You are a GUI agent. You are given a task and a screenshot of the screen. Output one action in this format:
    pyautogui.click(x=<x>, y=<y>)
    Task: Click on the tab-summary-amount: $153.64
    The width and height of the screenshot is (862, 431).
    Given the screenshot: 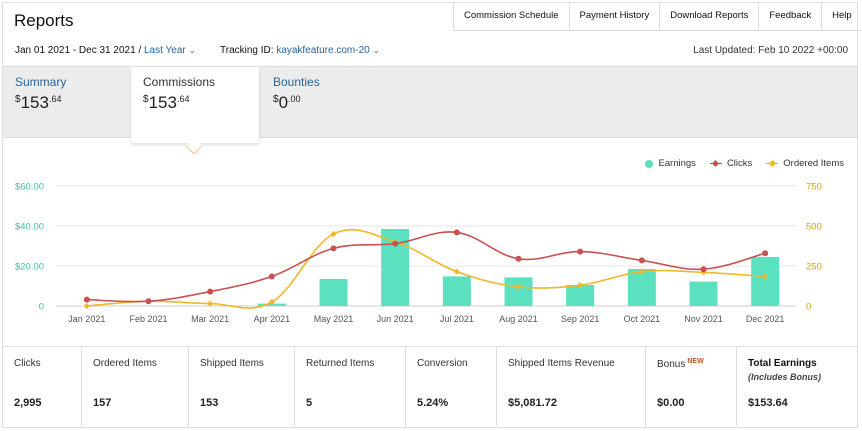 What is the action you would take?
    pyautogui.click(x=67, y=103)
    